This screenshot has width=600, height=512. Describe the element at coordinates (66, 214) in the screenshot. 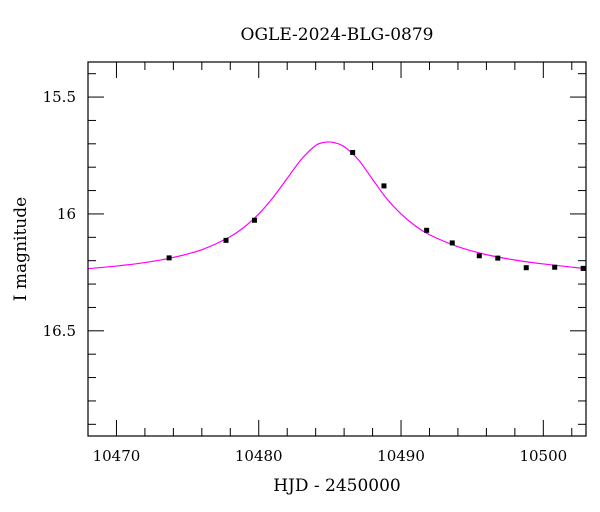

I see `y-tick-label: 16` at that location.